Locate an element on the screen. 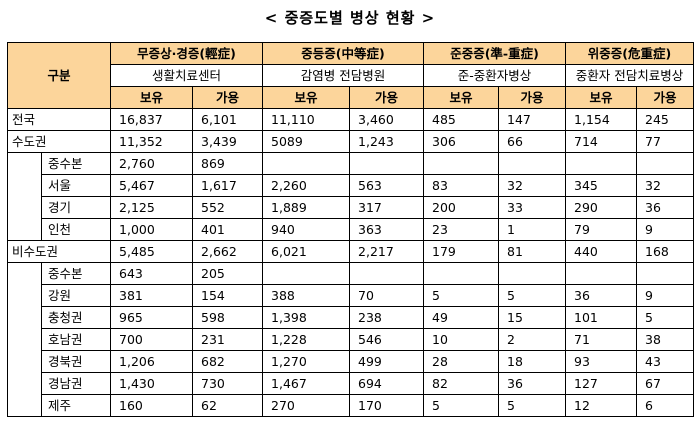 The width and height of the screenshot is (700, 435). available-value: 869 is located at coordinates (228, 163).